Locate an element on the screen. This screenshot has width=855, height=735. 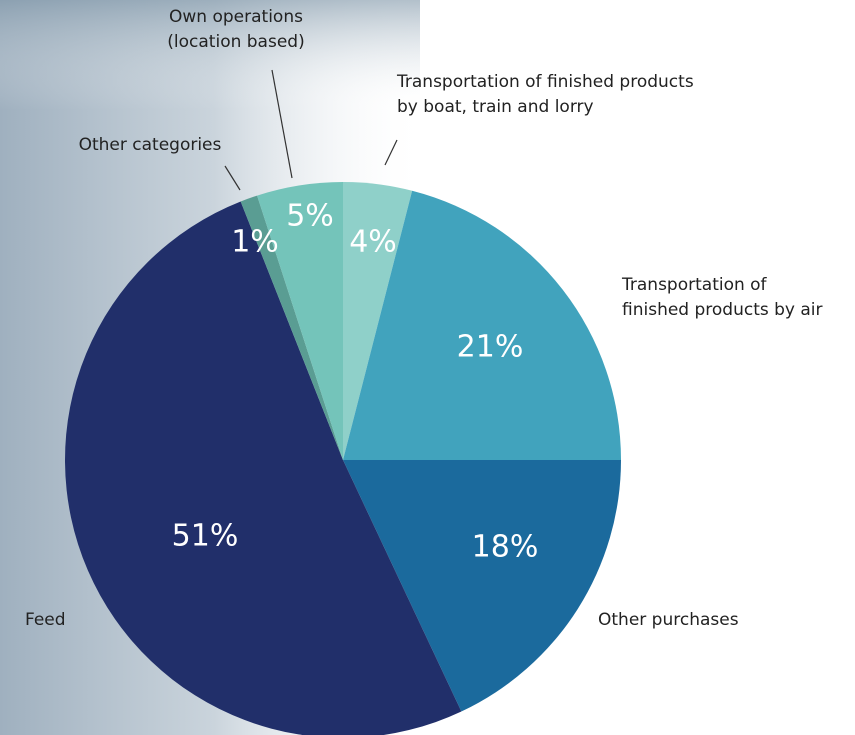
category-label: by boat, train and lorry is located at coordinates (495, 107).